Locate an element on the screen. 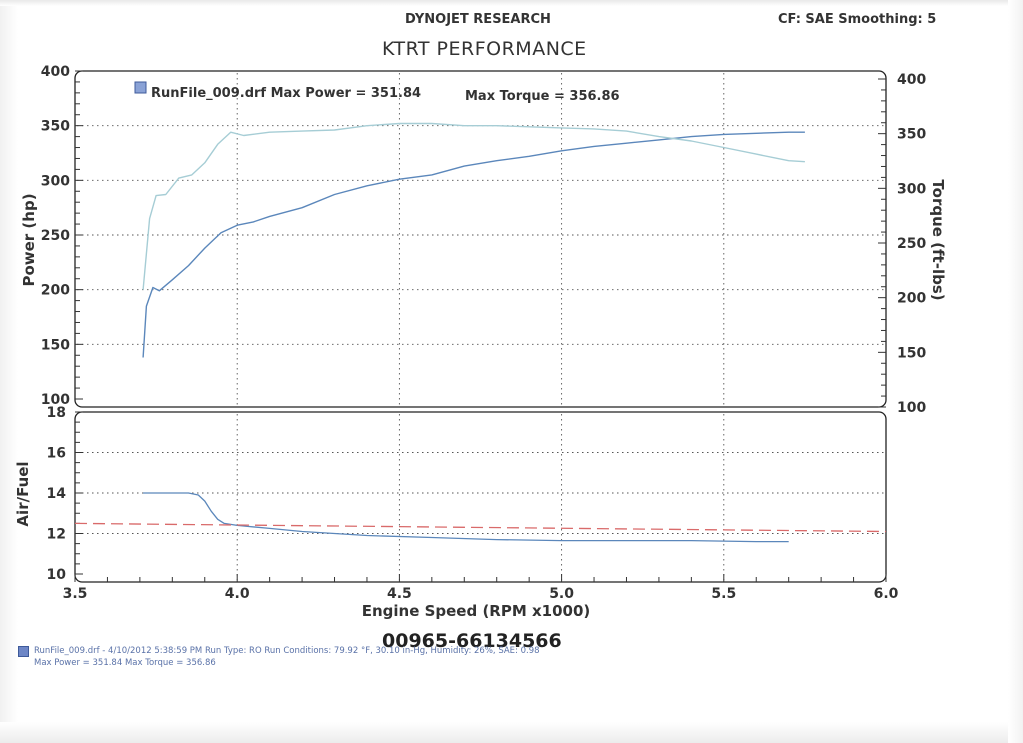 This screenshot has height=743, width=1023. afr-line is located at coordinates (466, 517).